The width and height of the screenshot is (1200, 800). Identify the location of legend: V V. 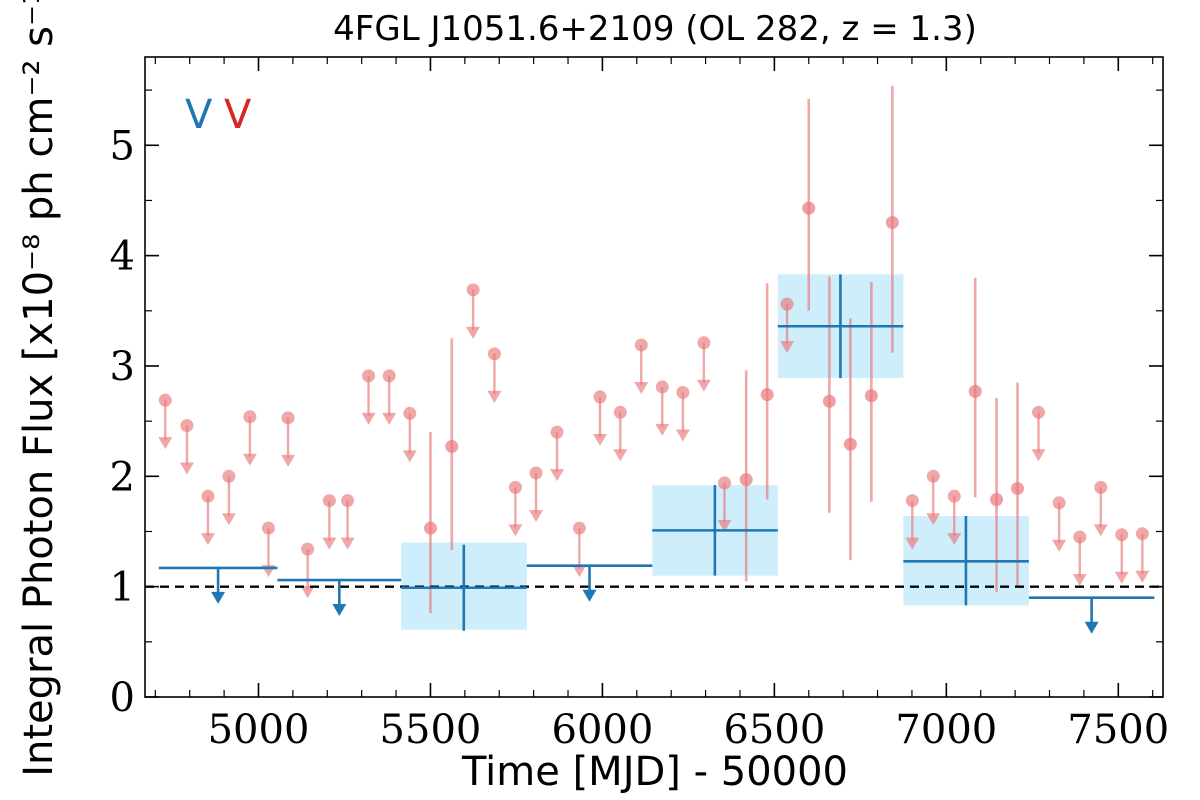
(218, 115).